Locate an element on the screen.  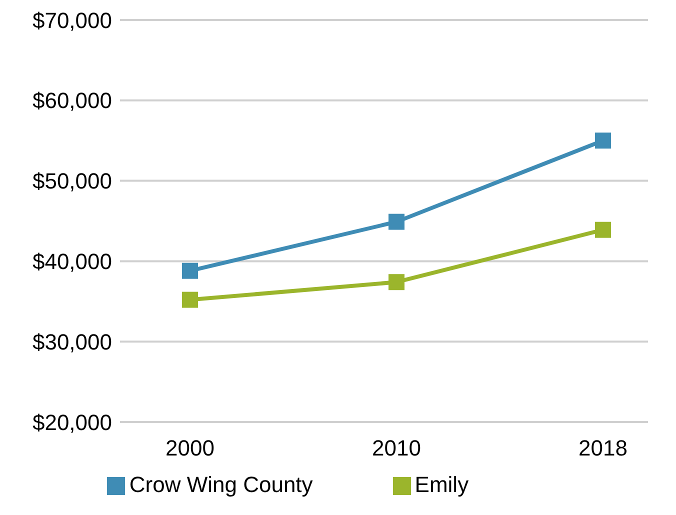
y-tick-label: $70,000 is located at coordinates (72, 20).